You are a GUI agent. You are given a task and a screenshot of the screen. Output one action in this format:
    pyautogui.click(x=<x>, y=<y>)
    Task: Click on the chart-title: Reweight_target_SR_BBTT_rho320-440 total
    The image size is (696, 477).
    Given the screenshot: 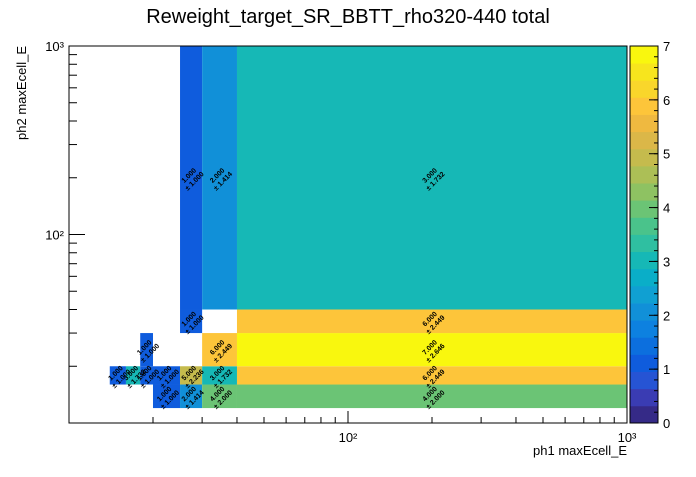 What is the action you would take?
    pyautogui.click(x=348, y=17)
    